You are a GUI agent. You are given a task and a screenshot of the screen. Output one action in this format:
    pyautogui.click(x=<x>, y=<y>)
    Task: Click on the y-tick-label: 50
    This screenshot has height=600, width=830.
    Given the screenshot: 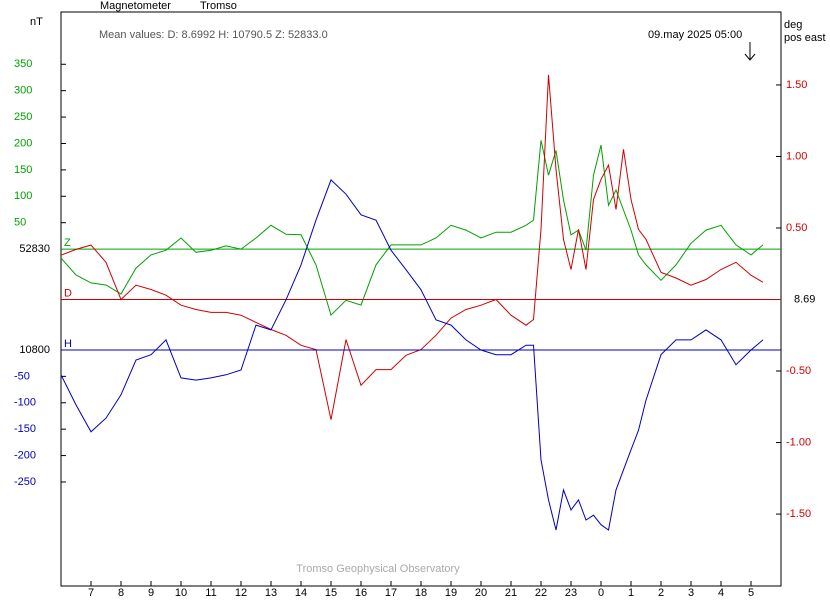 What is the action you would take?
    pyautogui.click(x=20, y=223)
    